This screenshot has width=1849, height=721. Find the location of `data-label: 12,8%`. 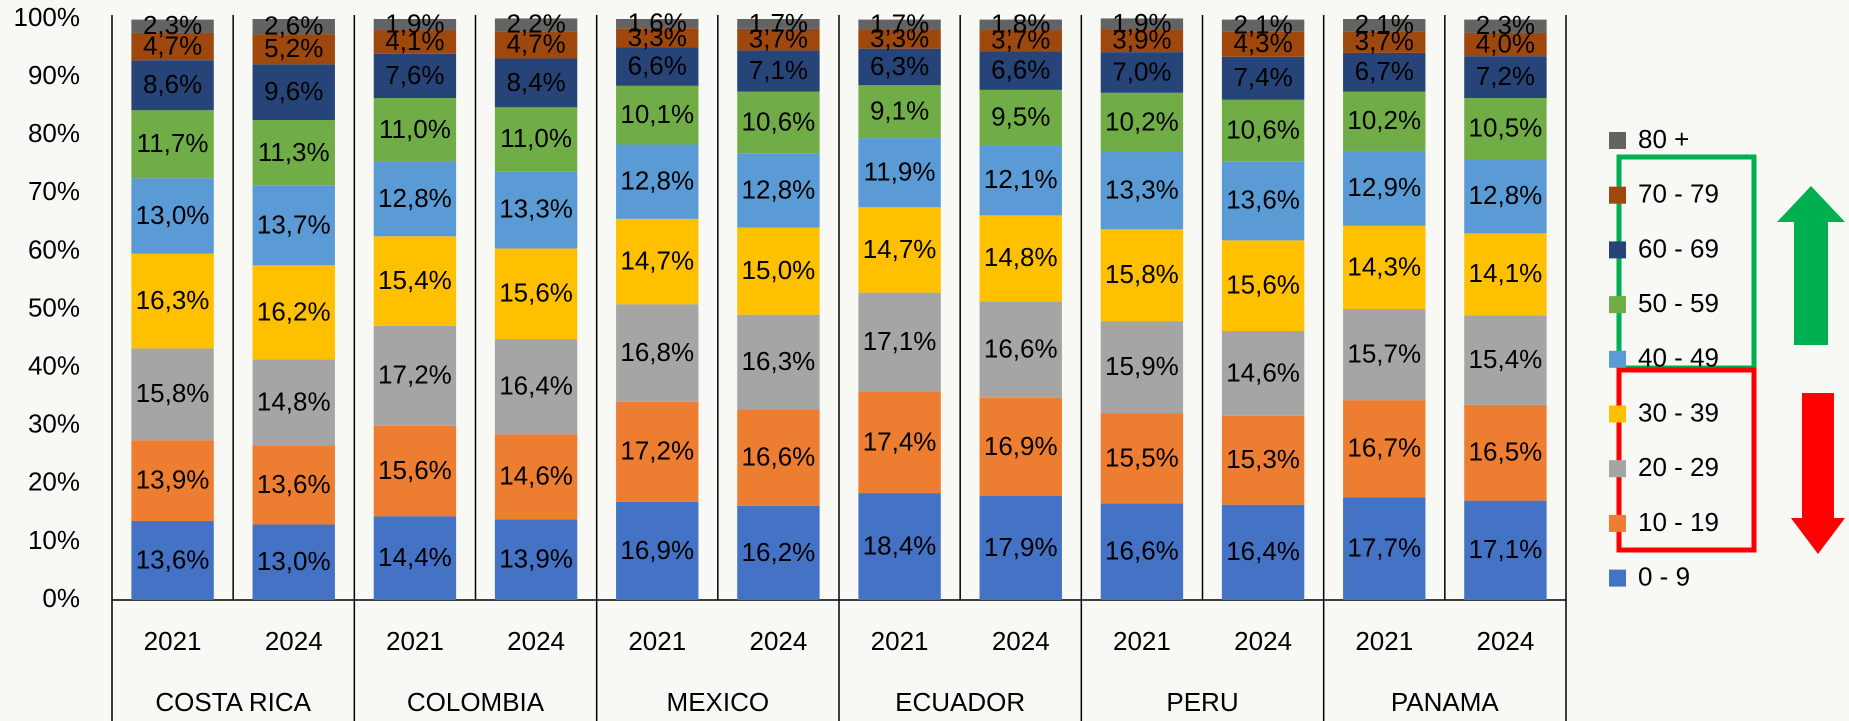

data-label: 12,8% is located at coordinates (415, 198).